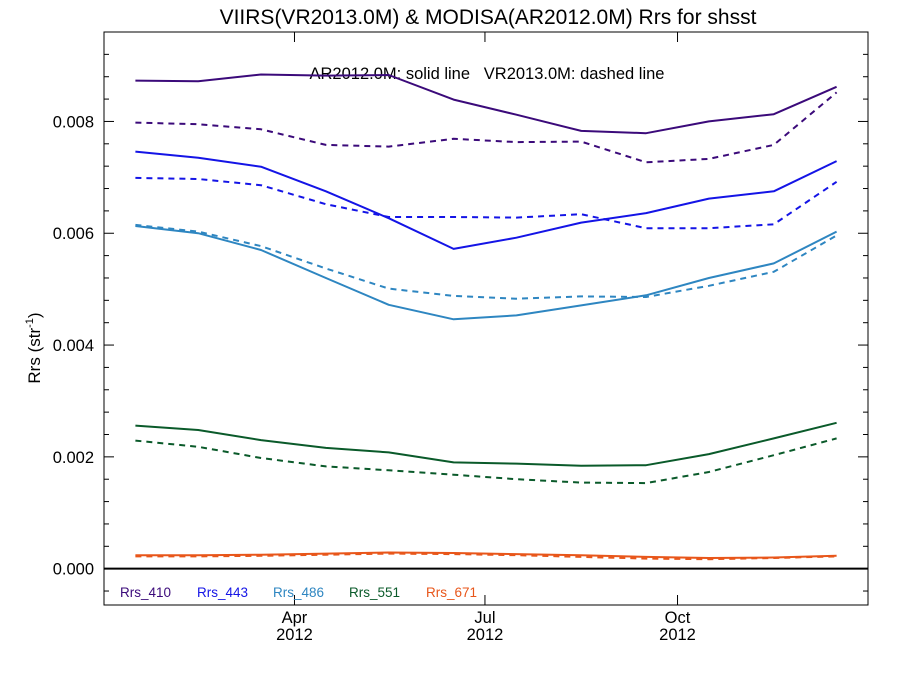  I want to click on legend-entry-rrs-671: Rrs_671, so click(451, 592).